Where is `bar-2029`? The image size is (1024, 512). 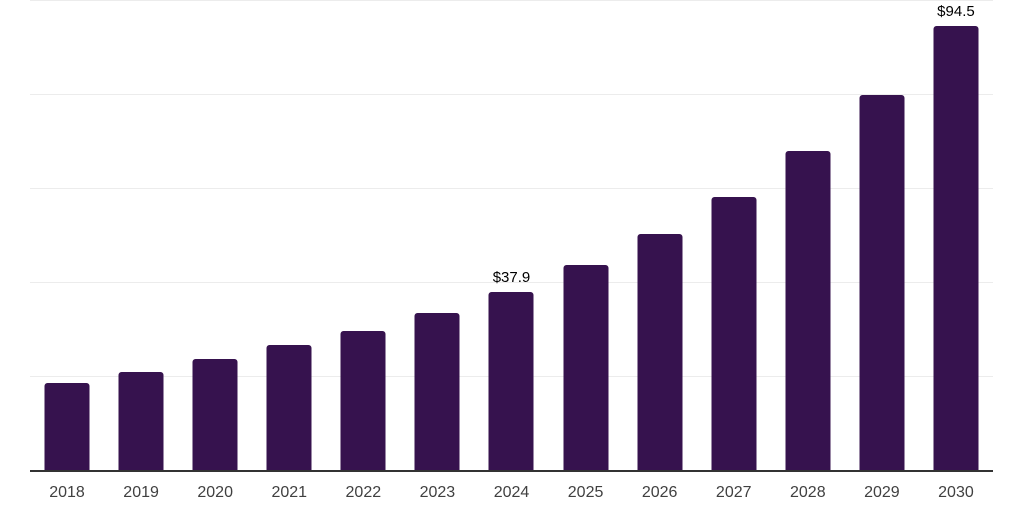 bar-2029 is located at coordinates (882, 282).